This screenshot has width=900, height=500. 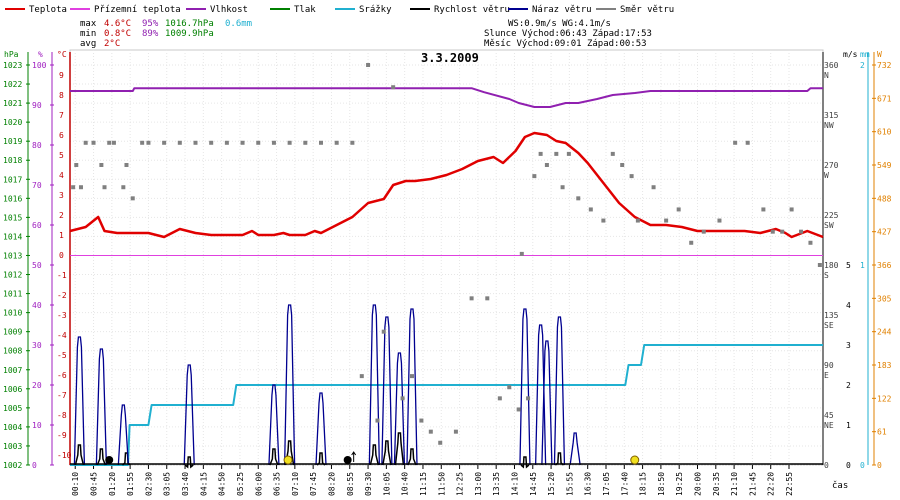 I want to click on x-tick-label: 20:35, so click(x=716, y=484).